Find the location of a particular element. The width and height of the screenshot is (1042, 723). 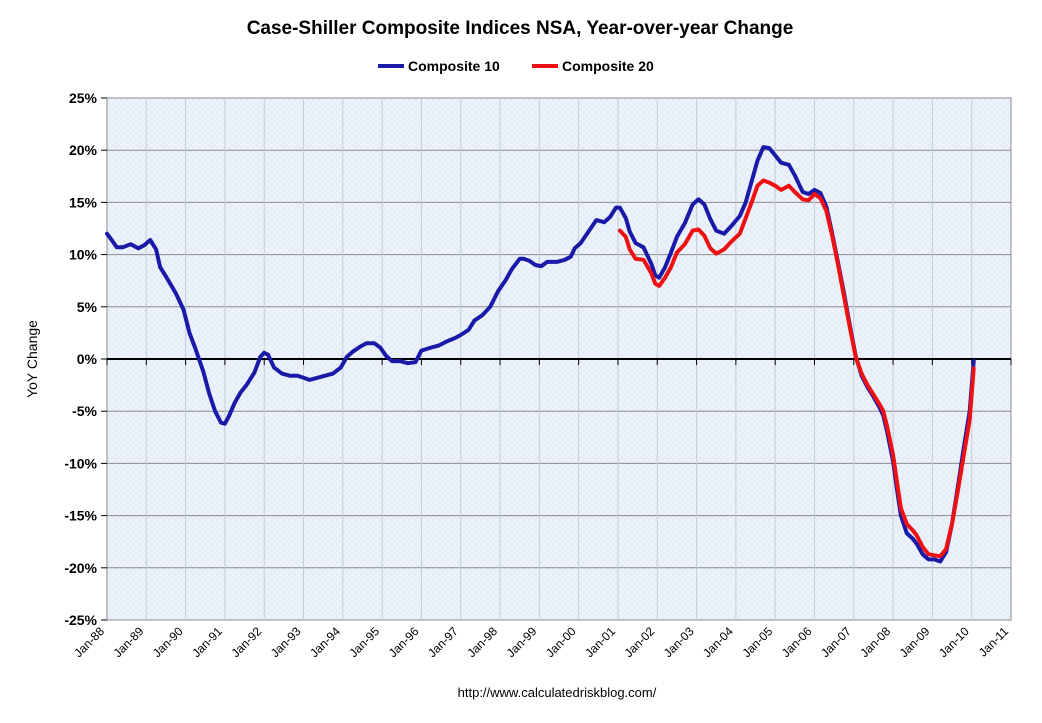

x-tick-label: Jan-90 is located at coordinates (168, 642).